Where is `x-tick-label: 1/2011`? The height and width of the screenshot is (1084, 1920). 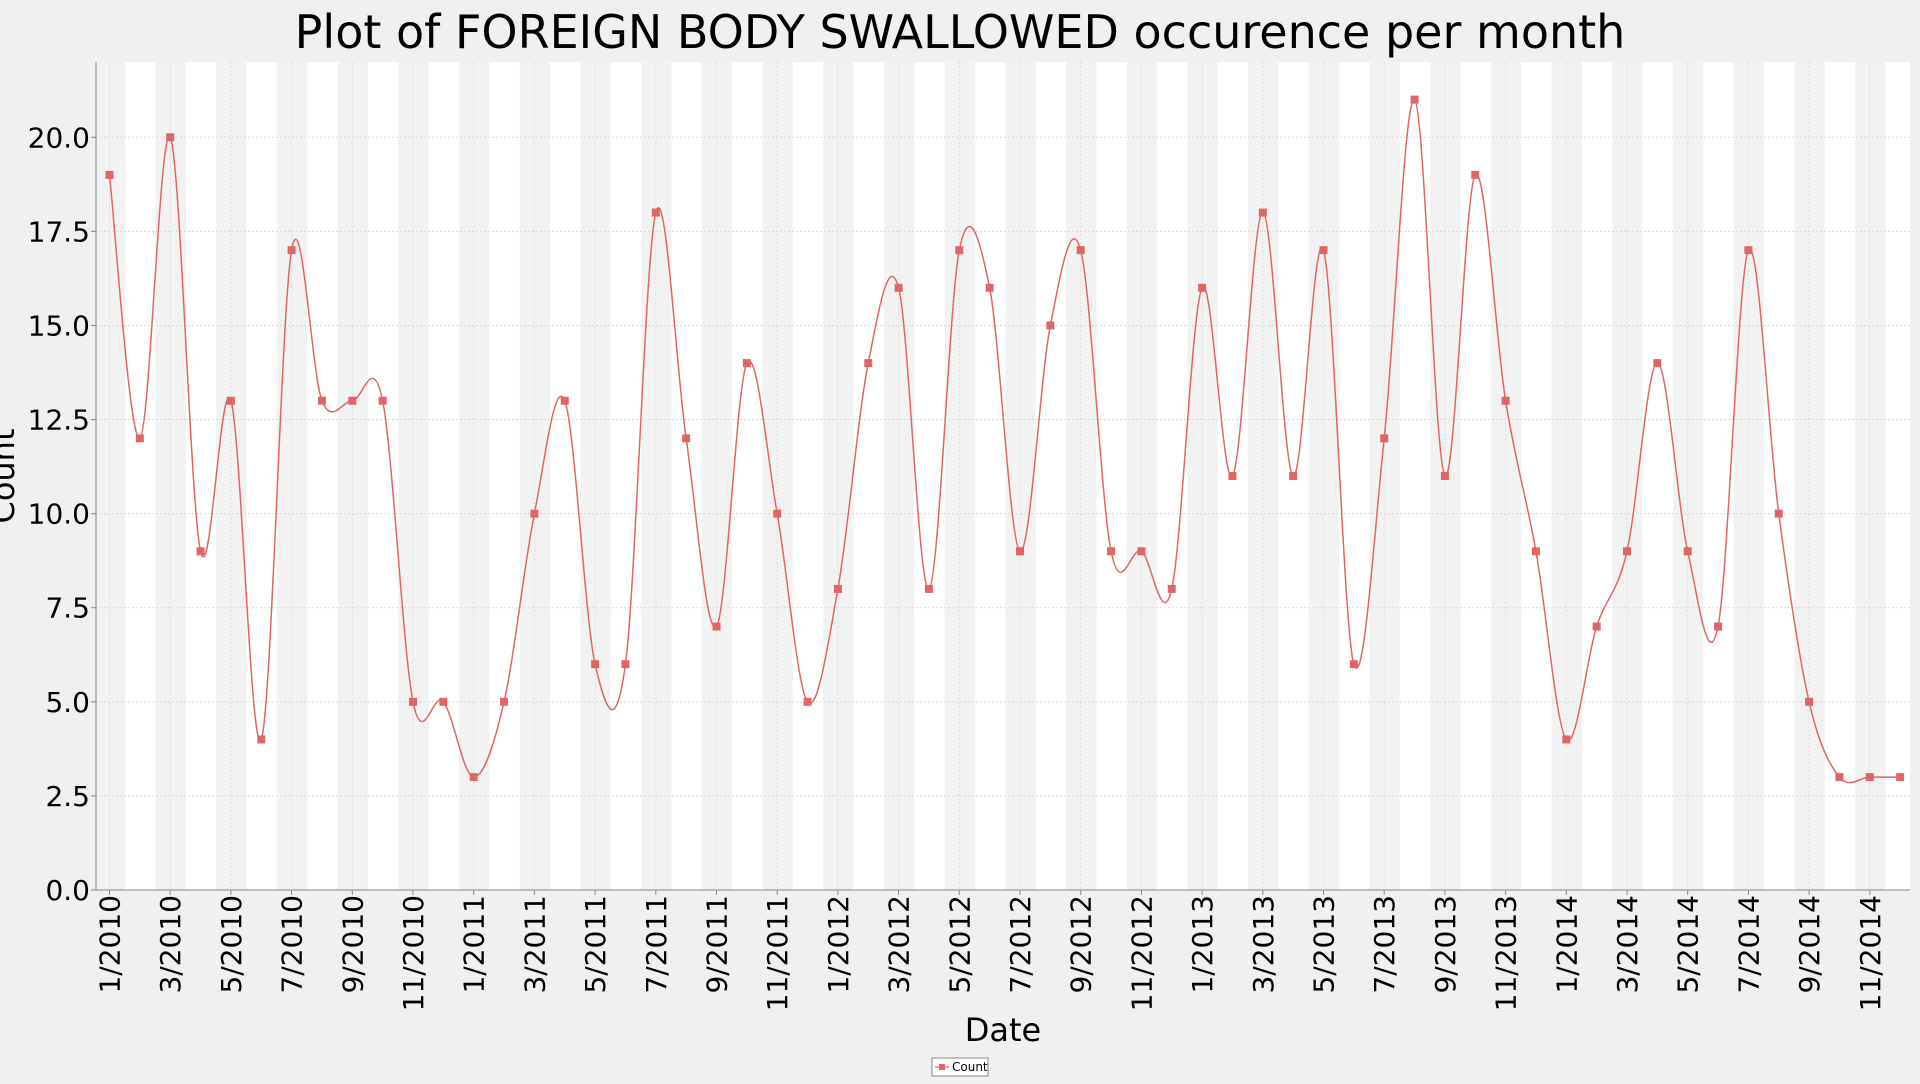 x-tick-label: 1/2011 is located at coordinates (474, 944).